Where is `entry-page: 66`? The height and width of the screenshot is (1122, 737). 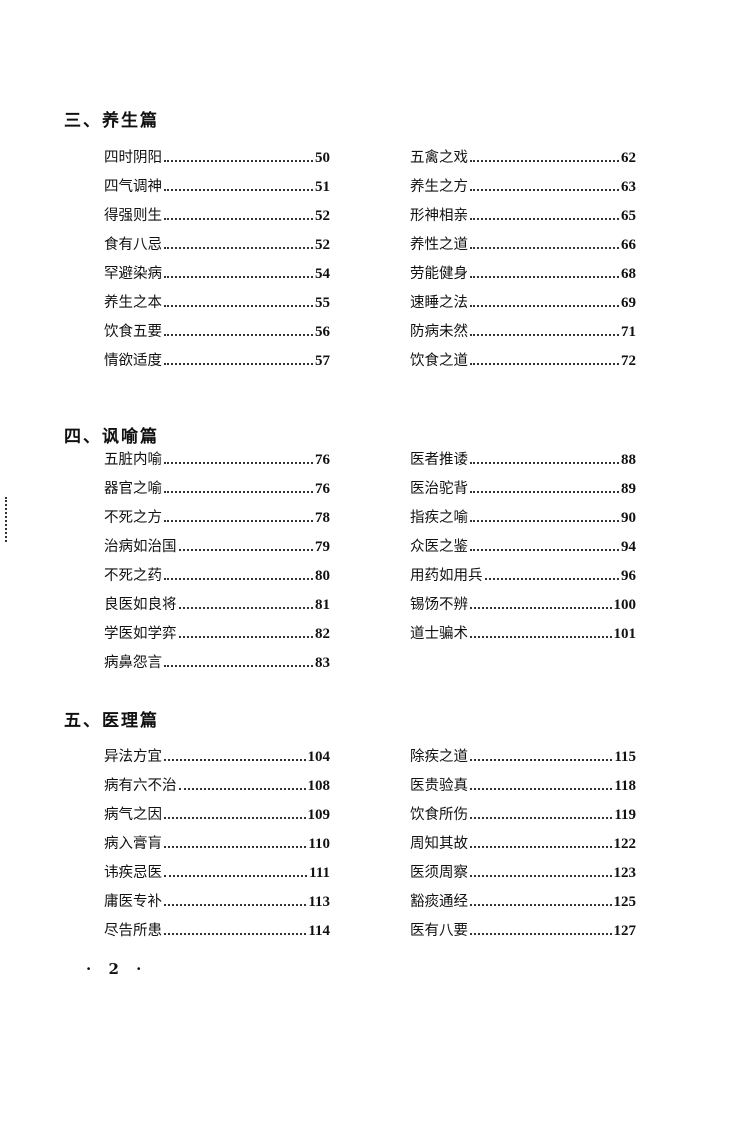 entry-page: 66 is located at coordinates (628, 245).